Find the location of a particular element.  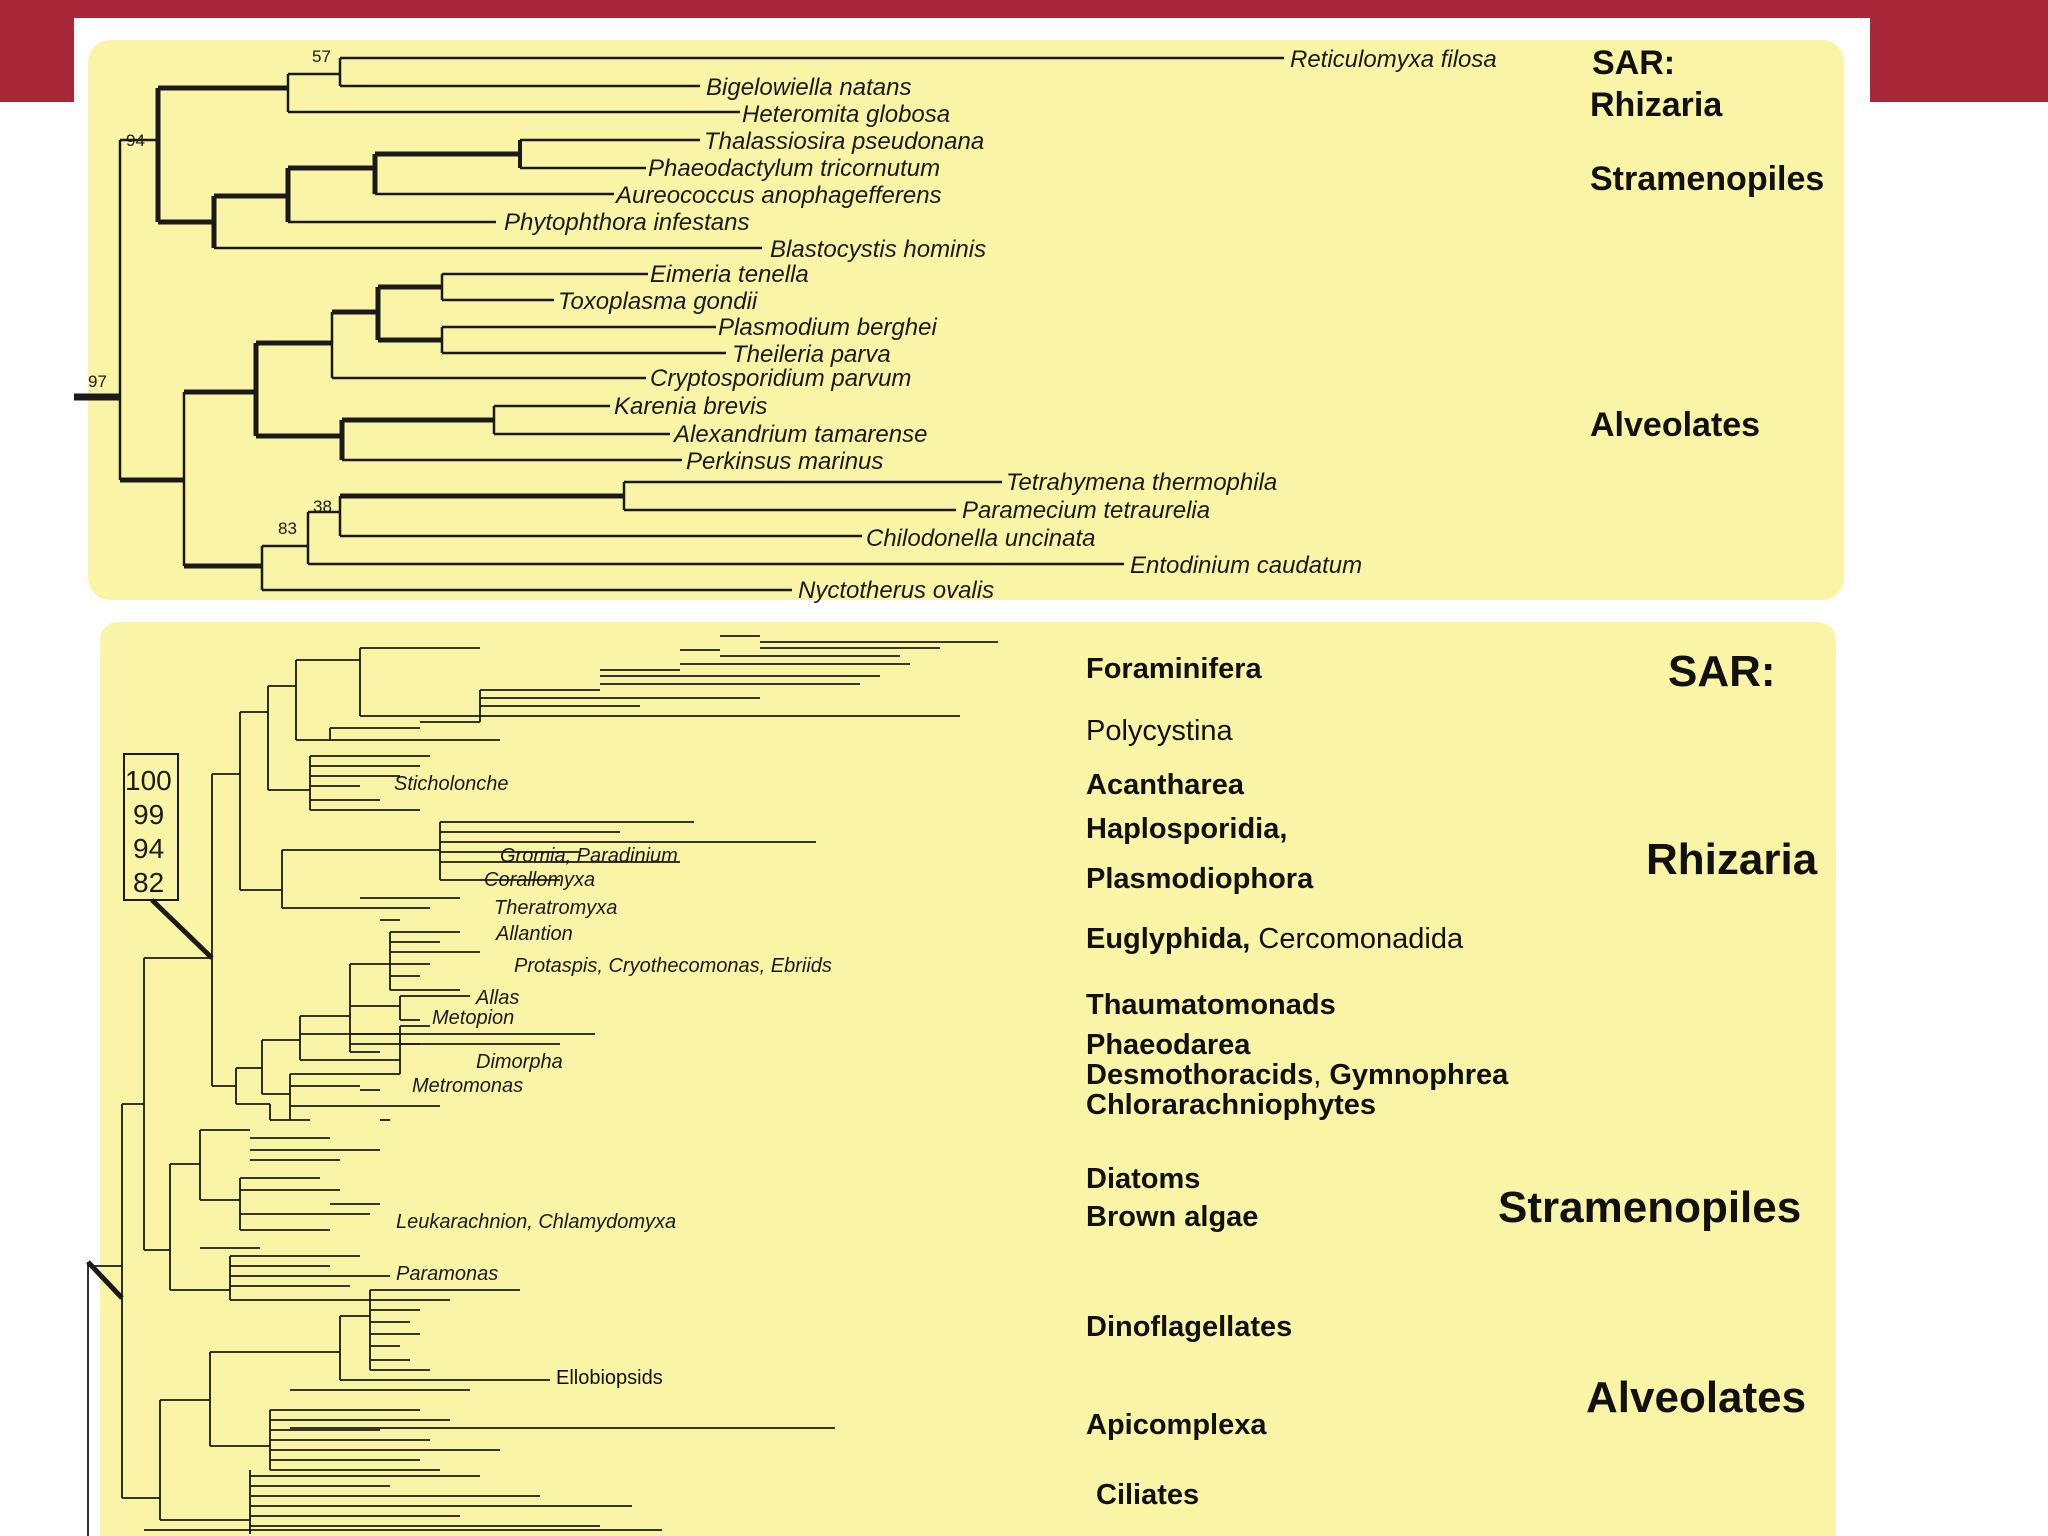

clade-label: Protaspis, Cryothecomonas, Ebriids is located at coordinates (673, 966).